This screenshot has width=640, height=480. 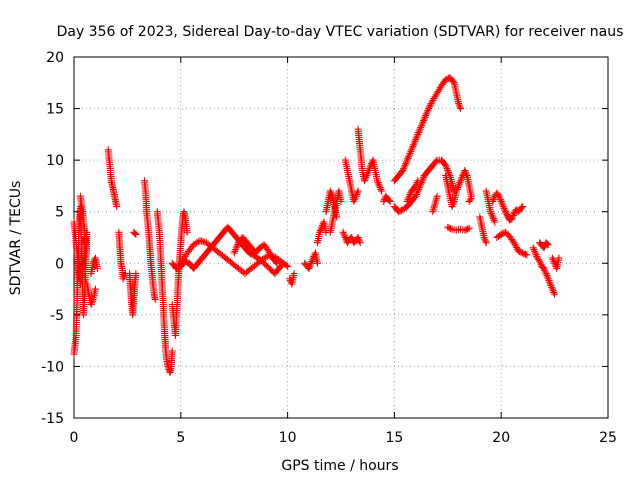 I want to click on y-tick-label: 10, so click(x=55, y=161).